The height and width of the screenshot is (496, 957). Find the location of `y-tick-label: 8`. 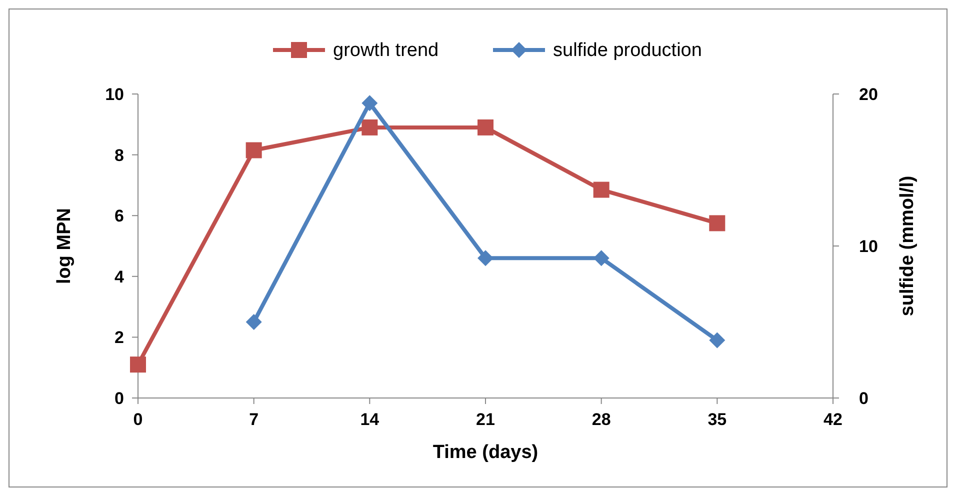

y-tick-label: 8 is located at coordinates (119, 155).